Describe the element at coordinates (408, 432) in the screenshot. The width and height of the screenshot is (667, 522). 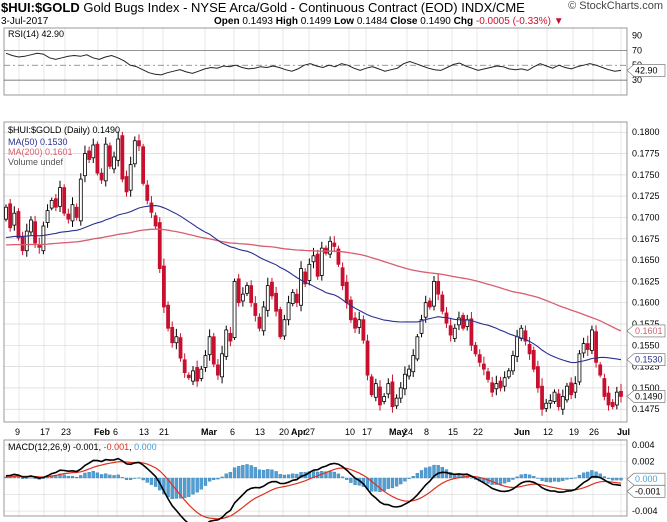
I see `x-day-label: 24` at that location.